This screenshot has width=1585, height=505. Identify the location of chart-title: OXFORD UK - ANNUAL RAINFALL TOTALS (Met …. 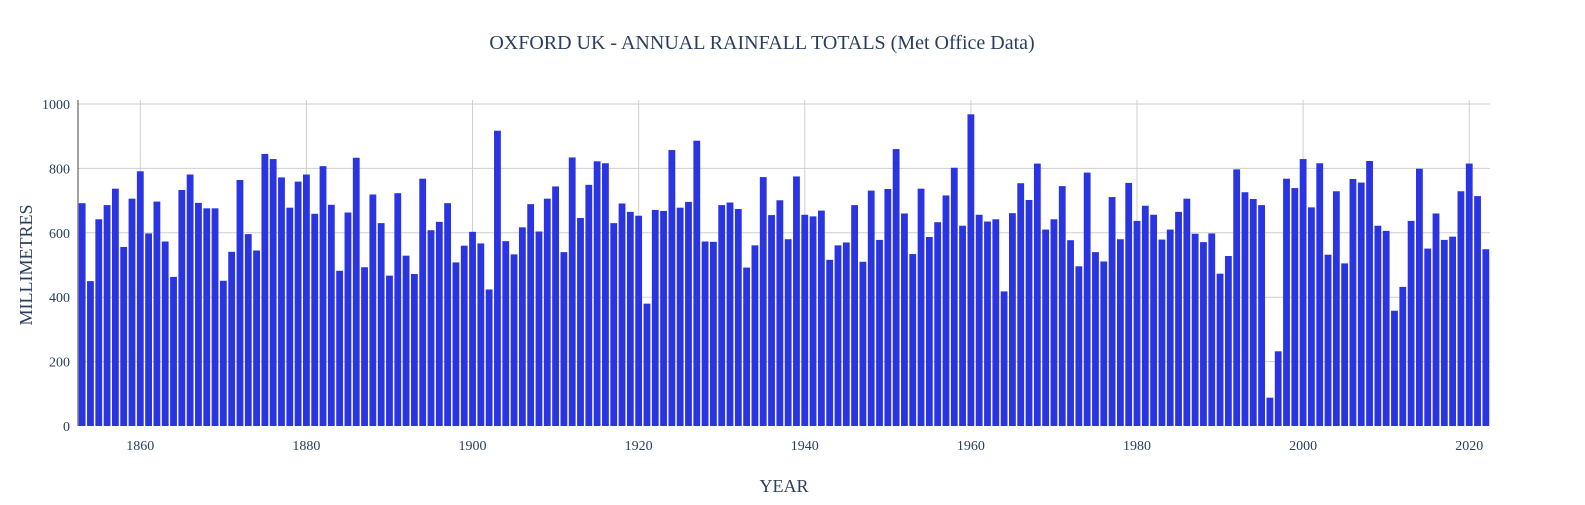
(761, 43).